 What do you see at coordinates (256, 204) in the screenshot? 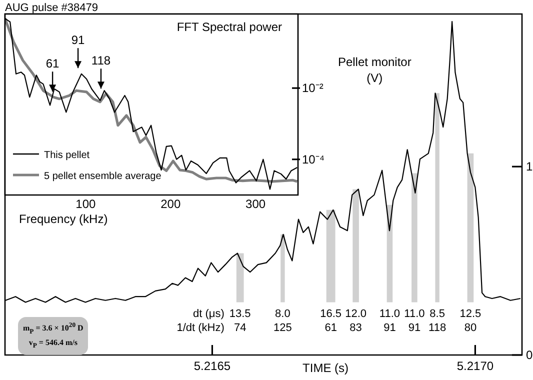
I see `x-tick-label: 300` at bounding box center [256, 204].